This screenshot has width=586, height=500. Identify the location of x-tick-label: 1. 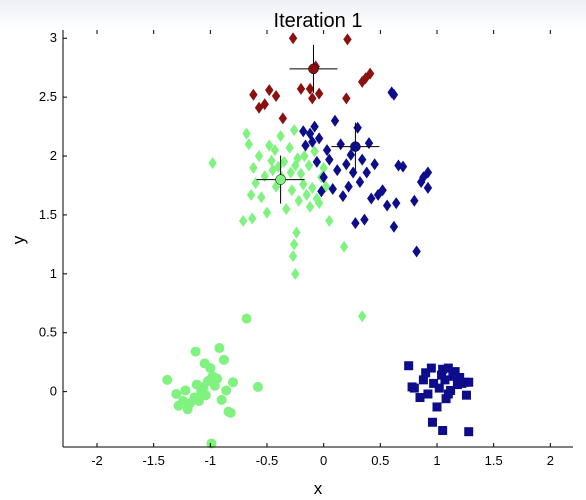
(436, 460).